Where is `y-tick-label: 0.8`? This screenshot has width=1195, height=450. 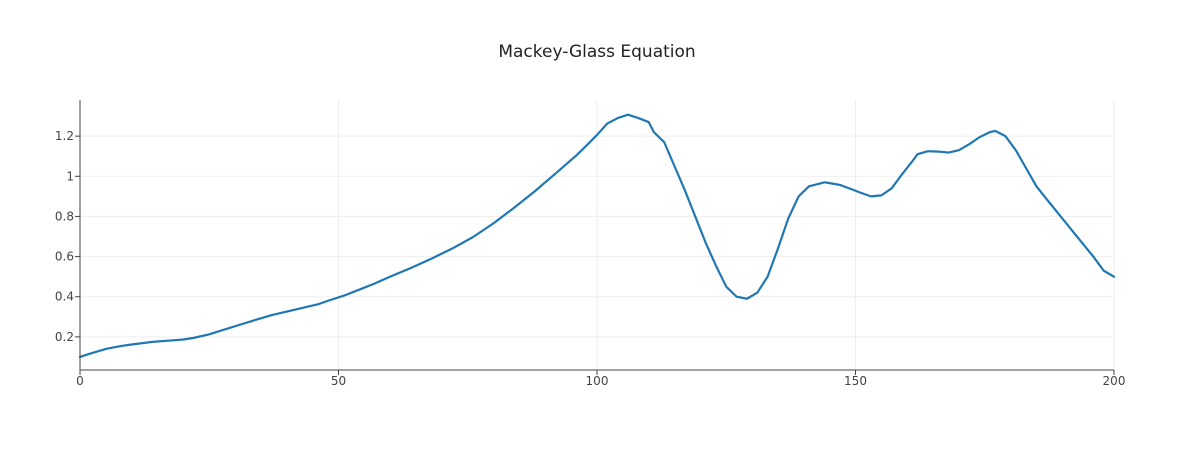 y-tick-label: 0.8 is located at coordinates (64, 216).